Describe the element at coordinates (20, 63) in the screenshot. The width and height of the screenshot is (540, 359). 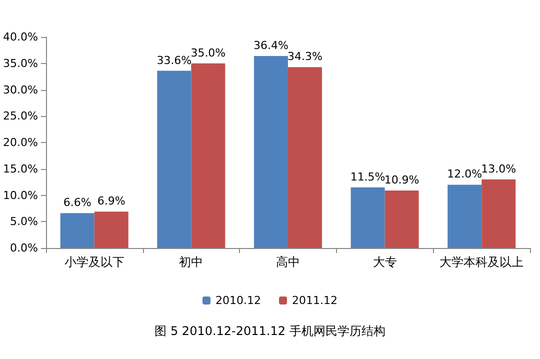
I see `y-tick-label: 35.0%` at that location.